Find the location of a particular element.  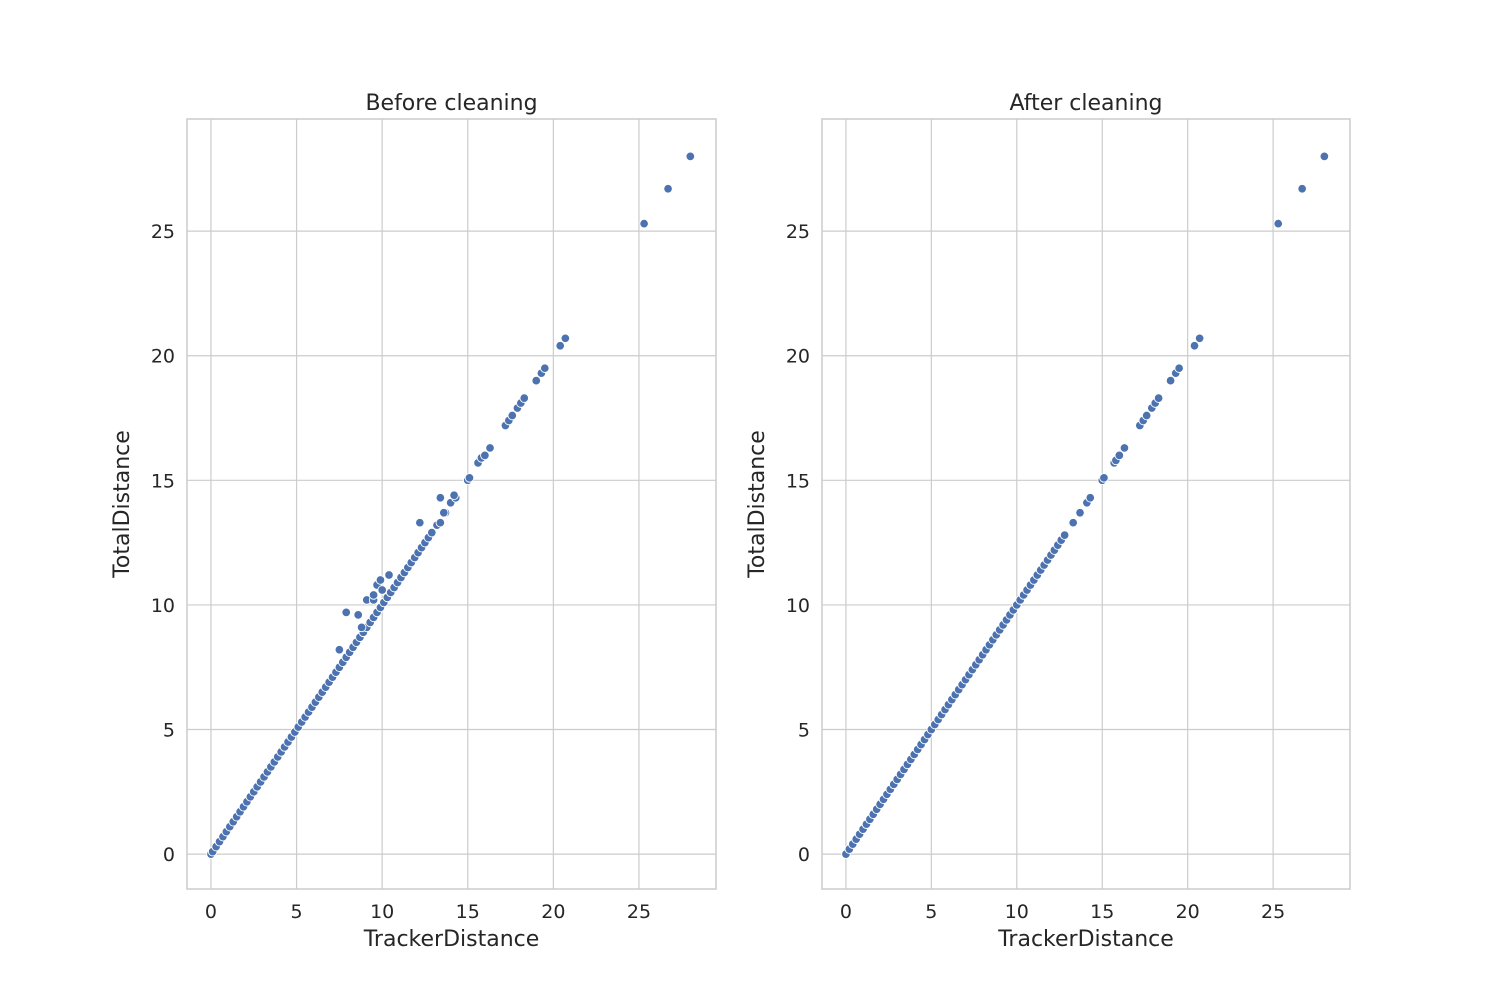

chart-title: Before cleaning is located at coordinates (451, 103).